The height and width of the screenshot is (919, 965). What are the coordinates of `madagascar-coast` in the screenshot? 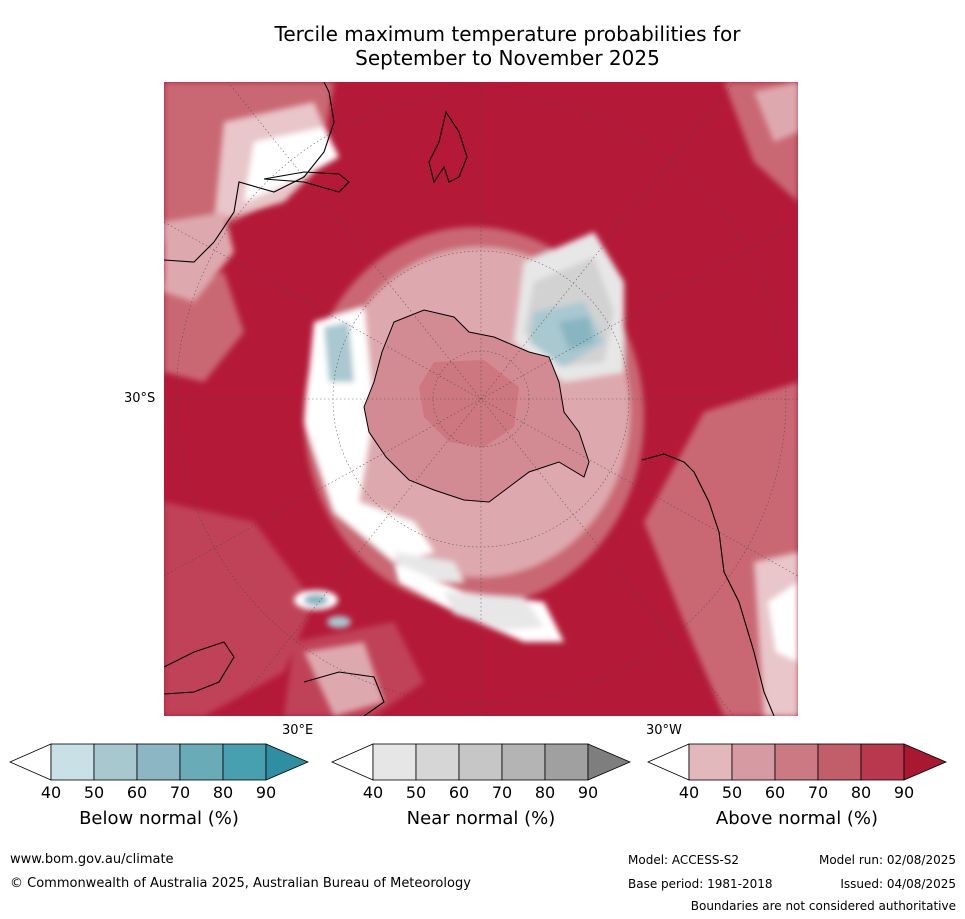 It's located at (306, 182).